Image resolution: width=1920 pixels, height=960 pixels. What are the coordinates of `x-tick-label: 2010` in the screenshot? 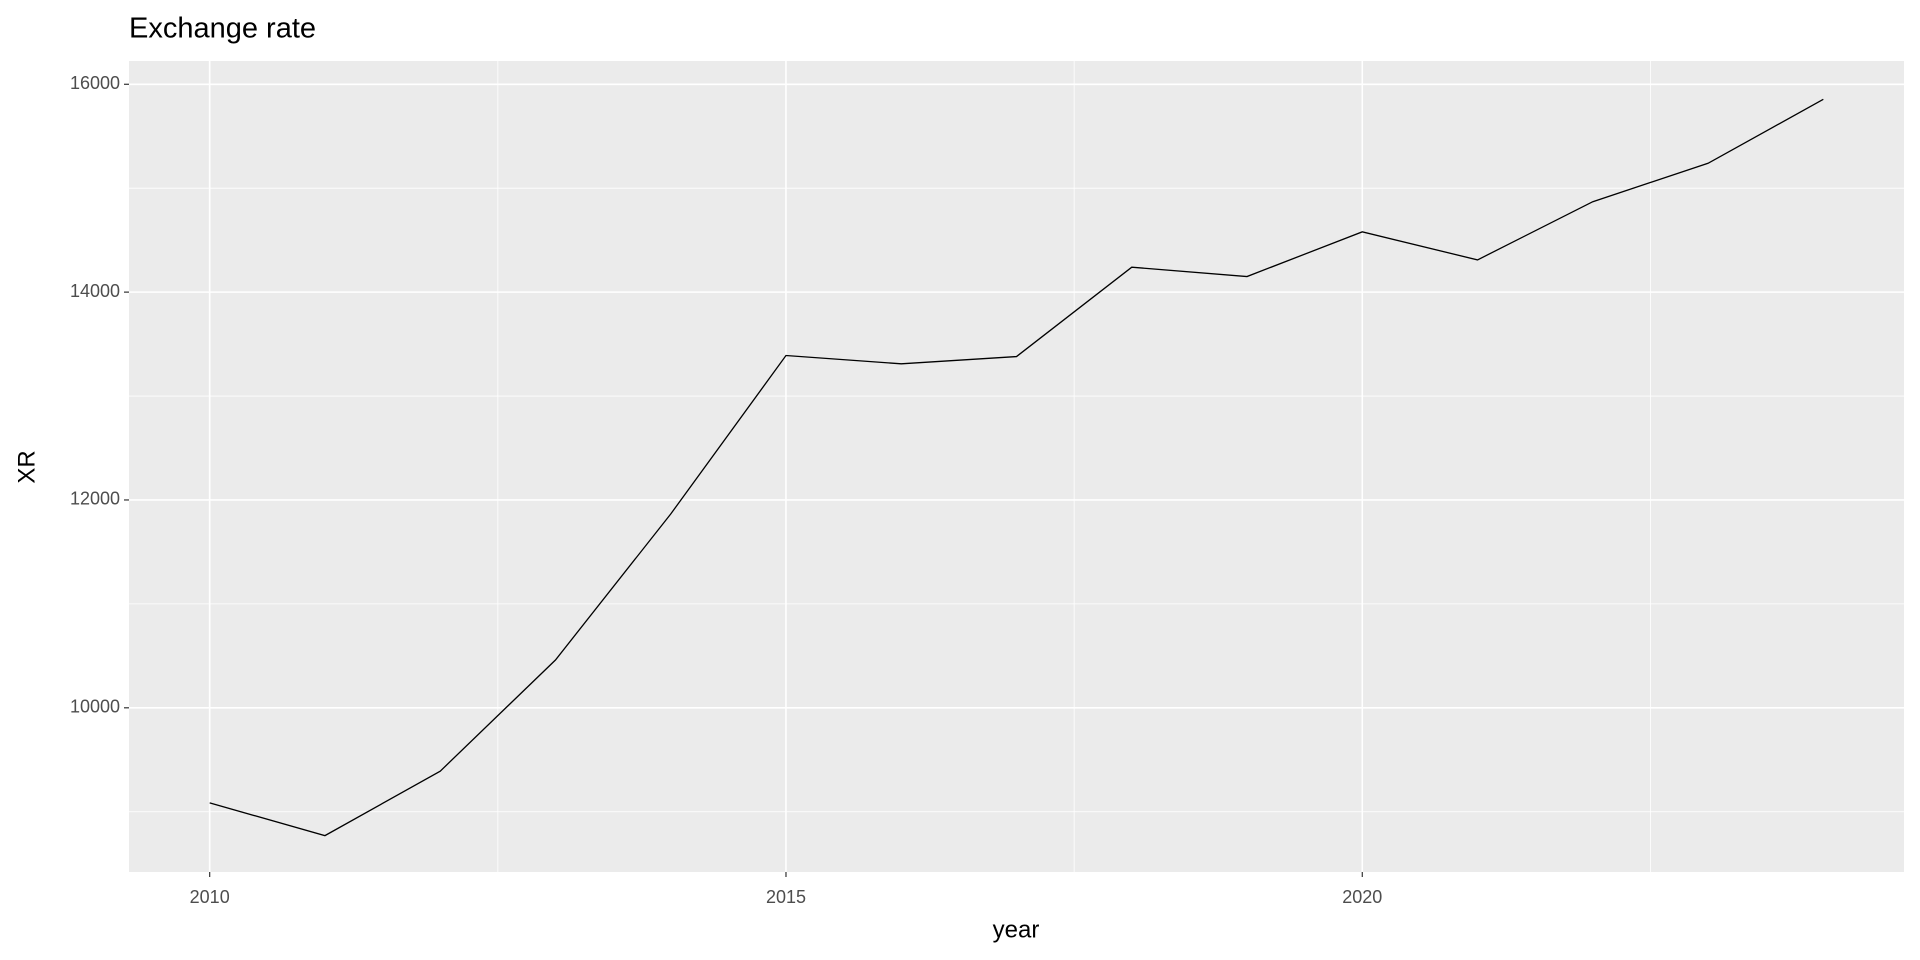 It's located at (210, 897).